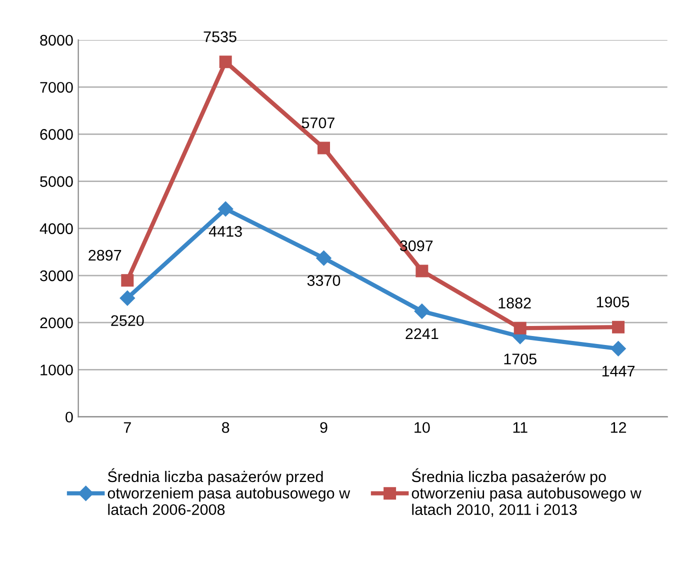 The image size is (681, 571). Describe the element at coordinates (422, 333) in the screenshot. I see `data-label: 2241` at that location.